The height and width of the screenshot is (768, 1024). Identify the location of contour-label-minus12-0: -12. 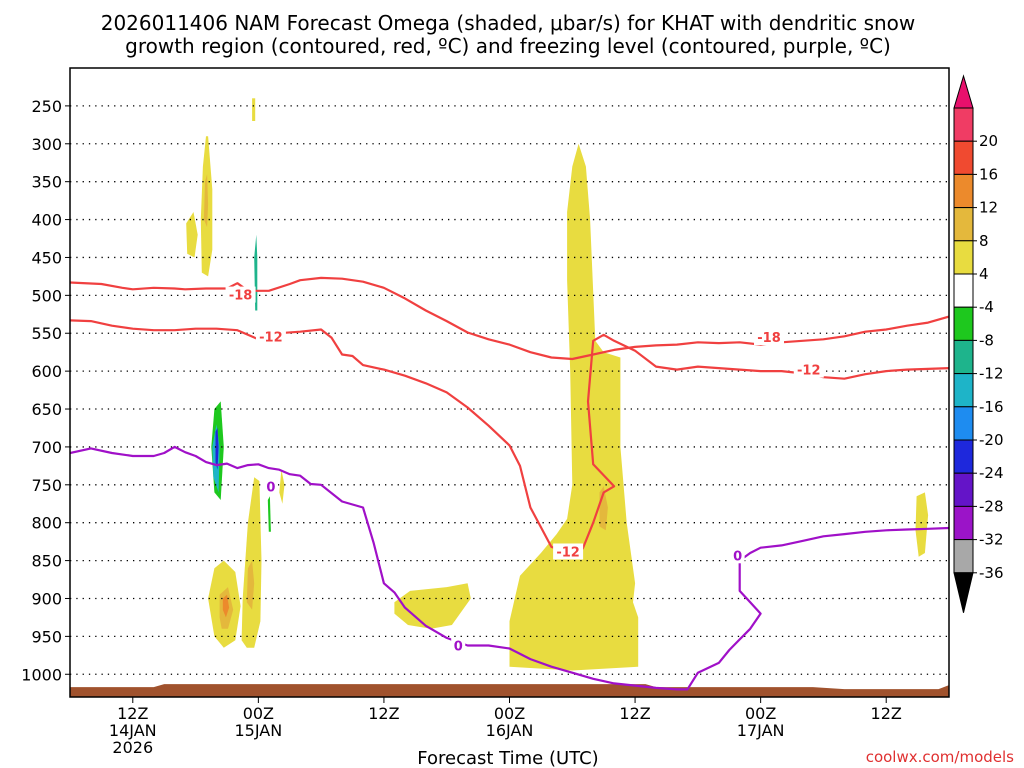
(271, 337).